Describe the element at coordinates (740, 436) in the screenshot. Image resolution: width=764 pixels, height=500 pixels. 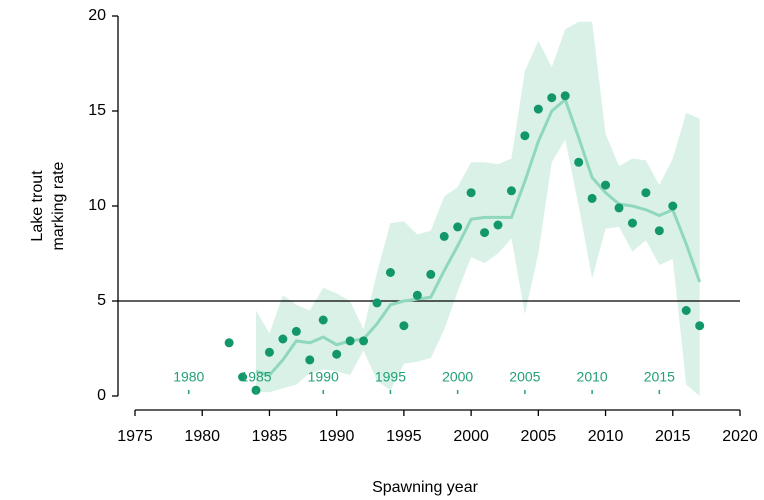
I see `x-tick-label: 2020` at that location.